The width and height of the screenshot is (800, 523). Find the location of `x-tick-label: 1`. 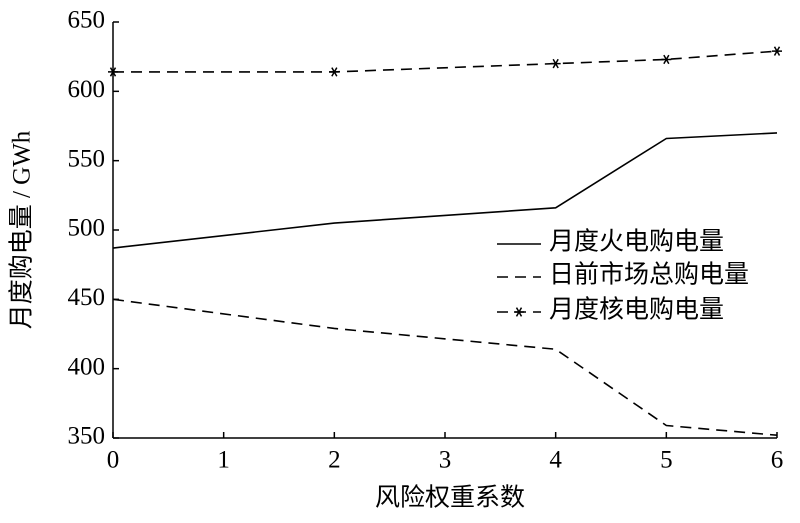

x-tick-label: 1 is located at coordinates (223, 460).